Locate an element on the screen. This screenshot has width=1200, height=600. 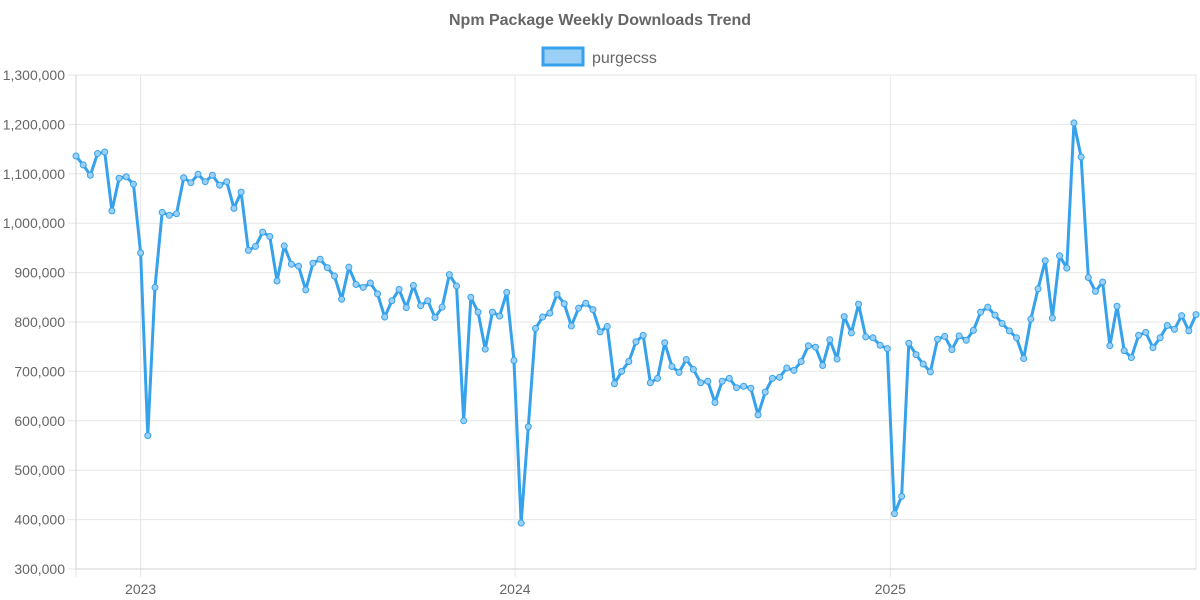
legend-label-purgecss: purgecss is located at coordinates (624, 58).